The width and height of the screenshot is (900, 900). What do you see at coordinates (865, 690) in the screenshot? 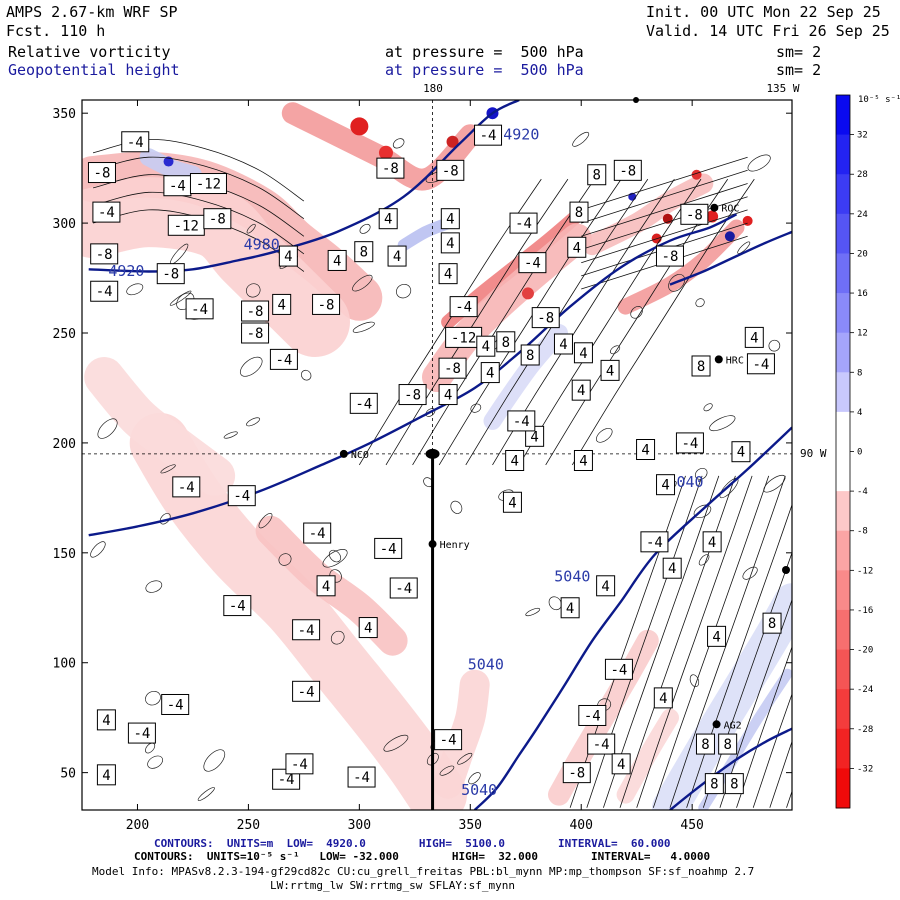
I see `colorbar-tick-label: -24` at bounding box center [865, 690].